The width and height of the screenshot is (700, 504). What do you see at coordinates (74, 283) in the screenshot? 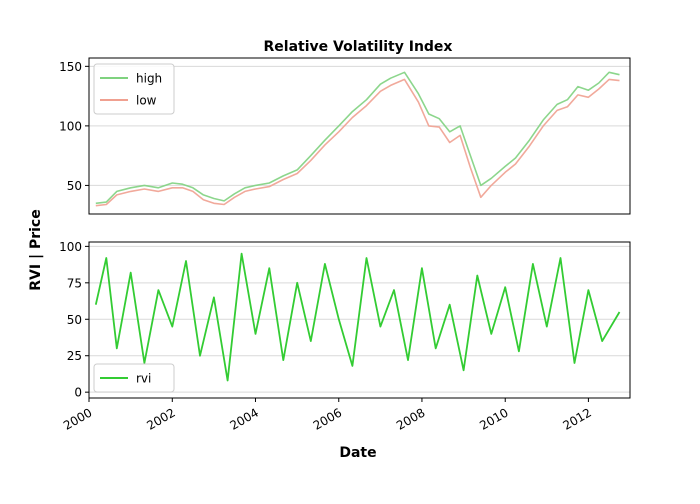
I see `y-tick-label: 75` at bounding box center [74, 283].